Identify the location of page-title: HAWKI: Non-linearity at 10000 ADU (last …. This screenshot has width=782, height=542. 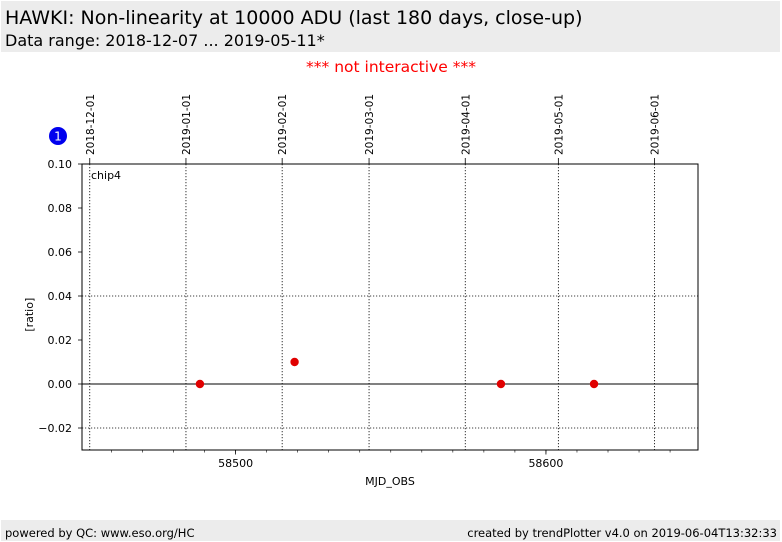
(294, 18).